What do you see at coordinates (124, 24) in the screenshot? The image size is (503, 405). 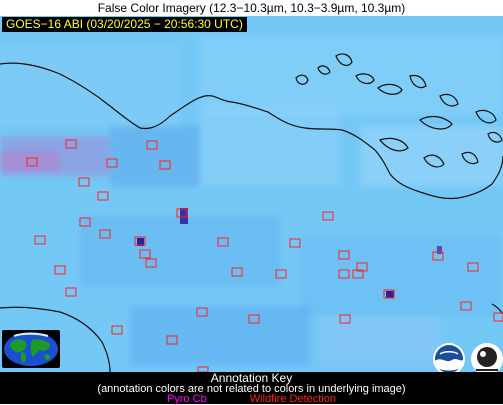 I see `satellite-timestamp-label: GOES−16 ABI (03/20/2025 − 20:56:30 UTC)` at bounding box center [124, 24].